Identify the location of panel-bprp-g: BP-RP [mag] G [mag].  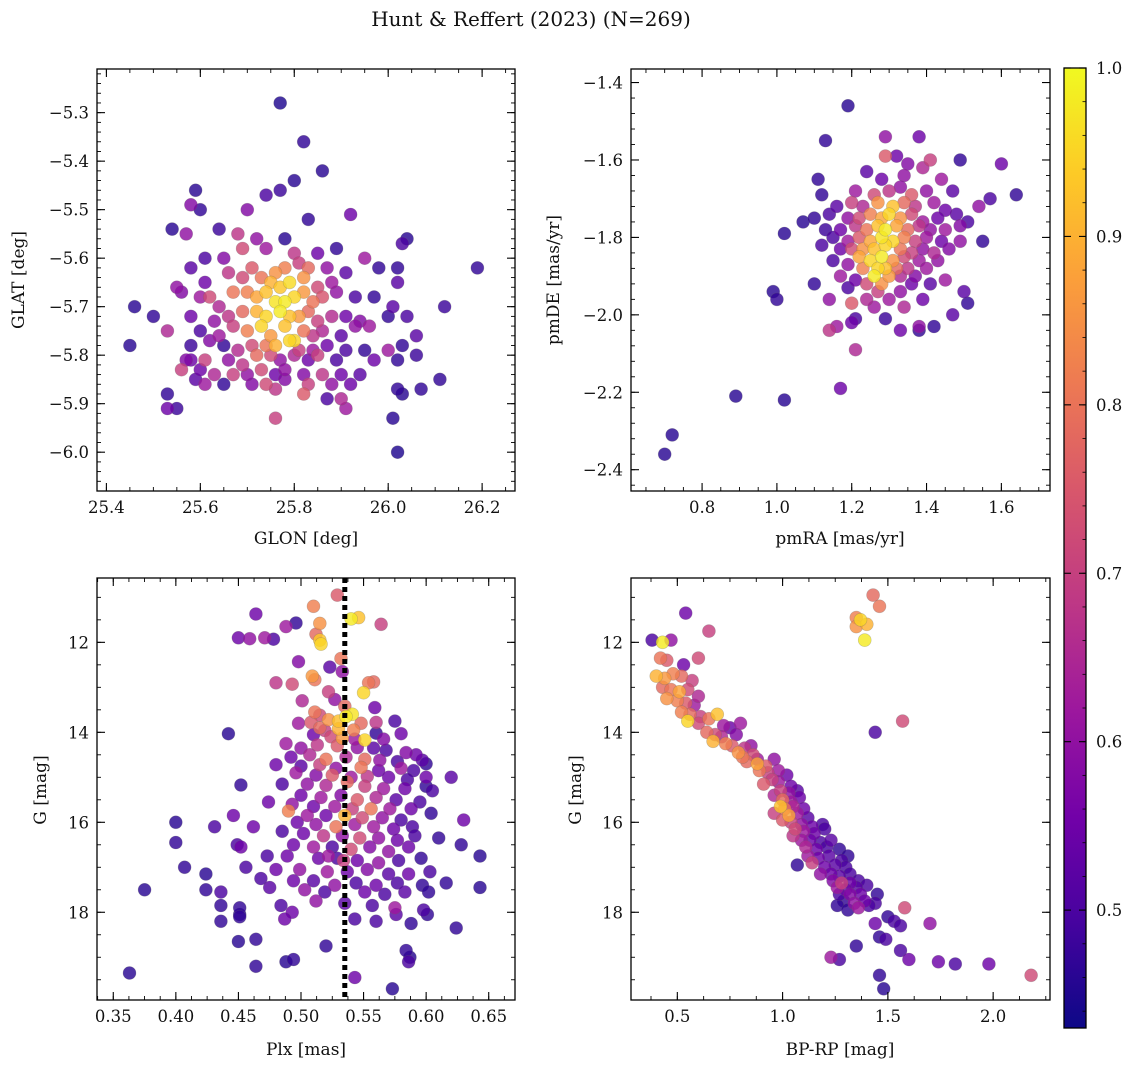
(730, 907).